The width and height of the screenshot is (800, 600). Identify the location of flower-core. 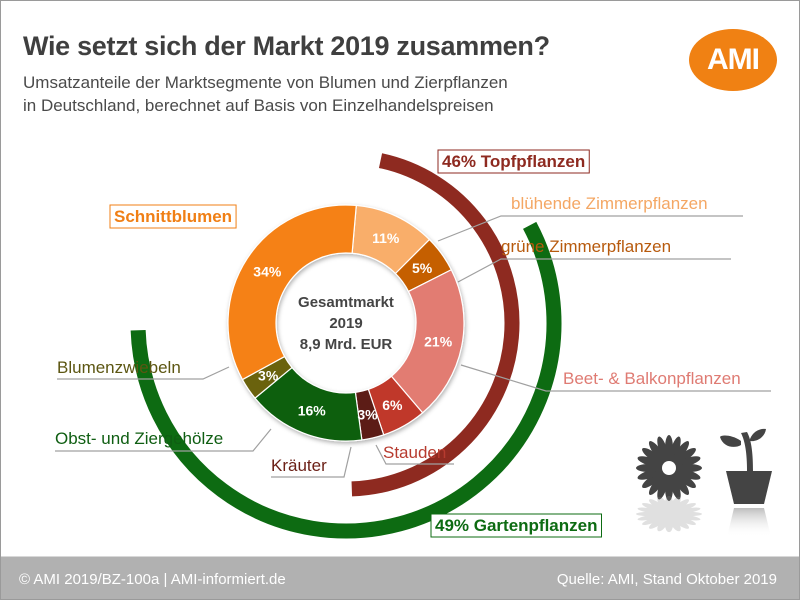
(669, 514).